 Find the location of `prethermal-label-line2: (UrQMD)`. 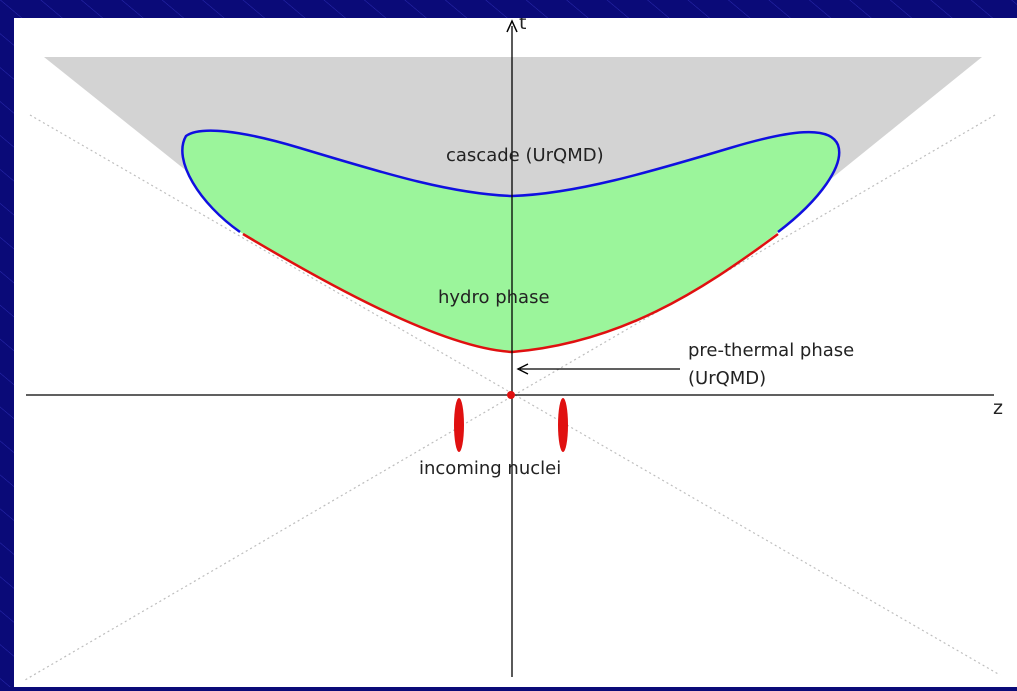

prethermal-label-line2: (UrQMD) is located at coordinates (727, 378).